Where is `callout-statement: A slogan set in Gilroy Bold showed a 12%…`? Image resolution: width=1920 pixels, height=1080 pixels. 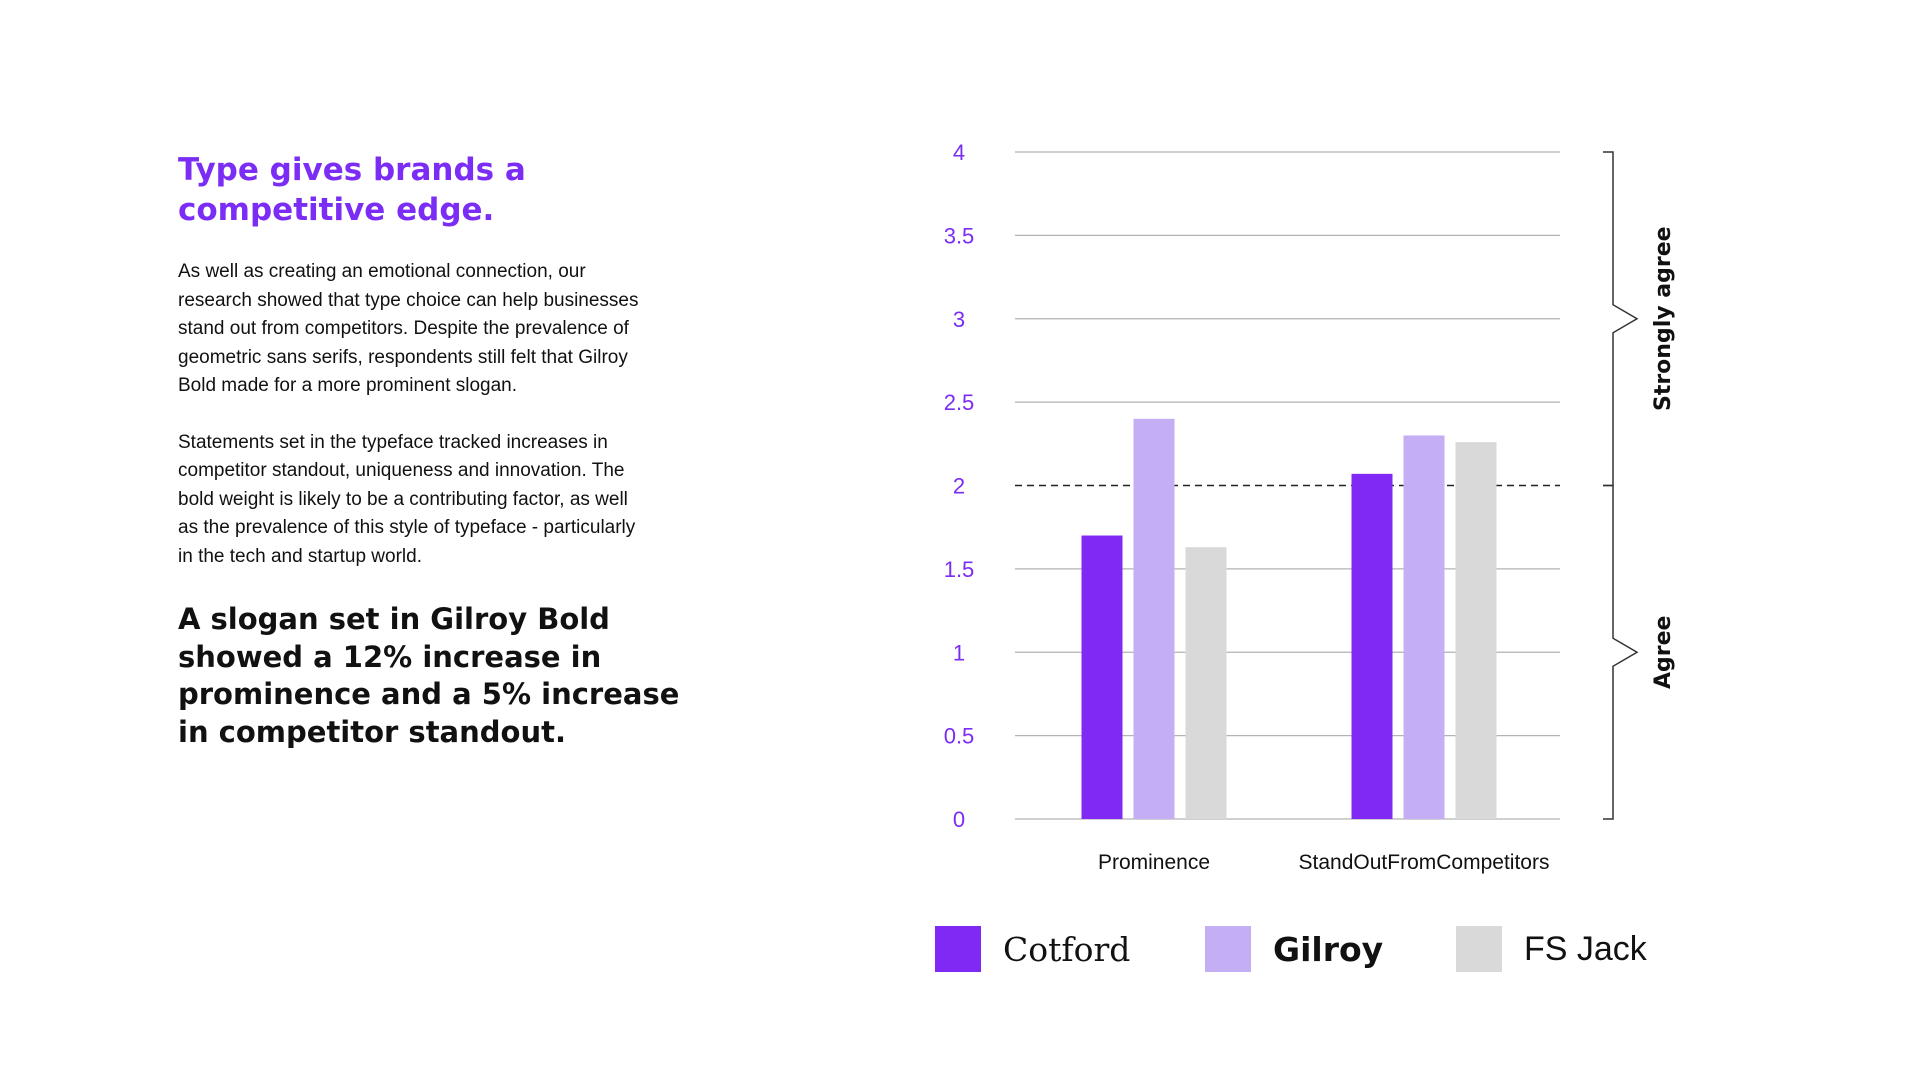
callout-statement: A slogan set in Gilroy Bold showed a 12%… is located at coordinates (429, 675).